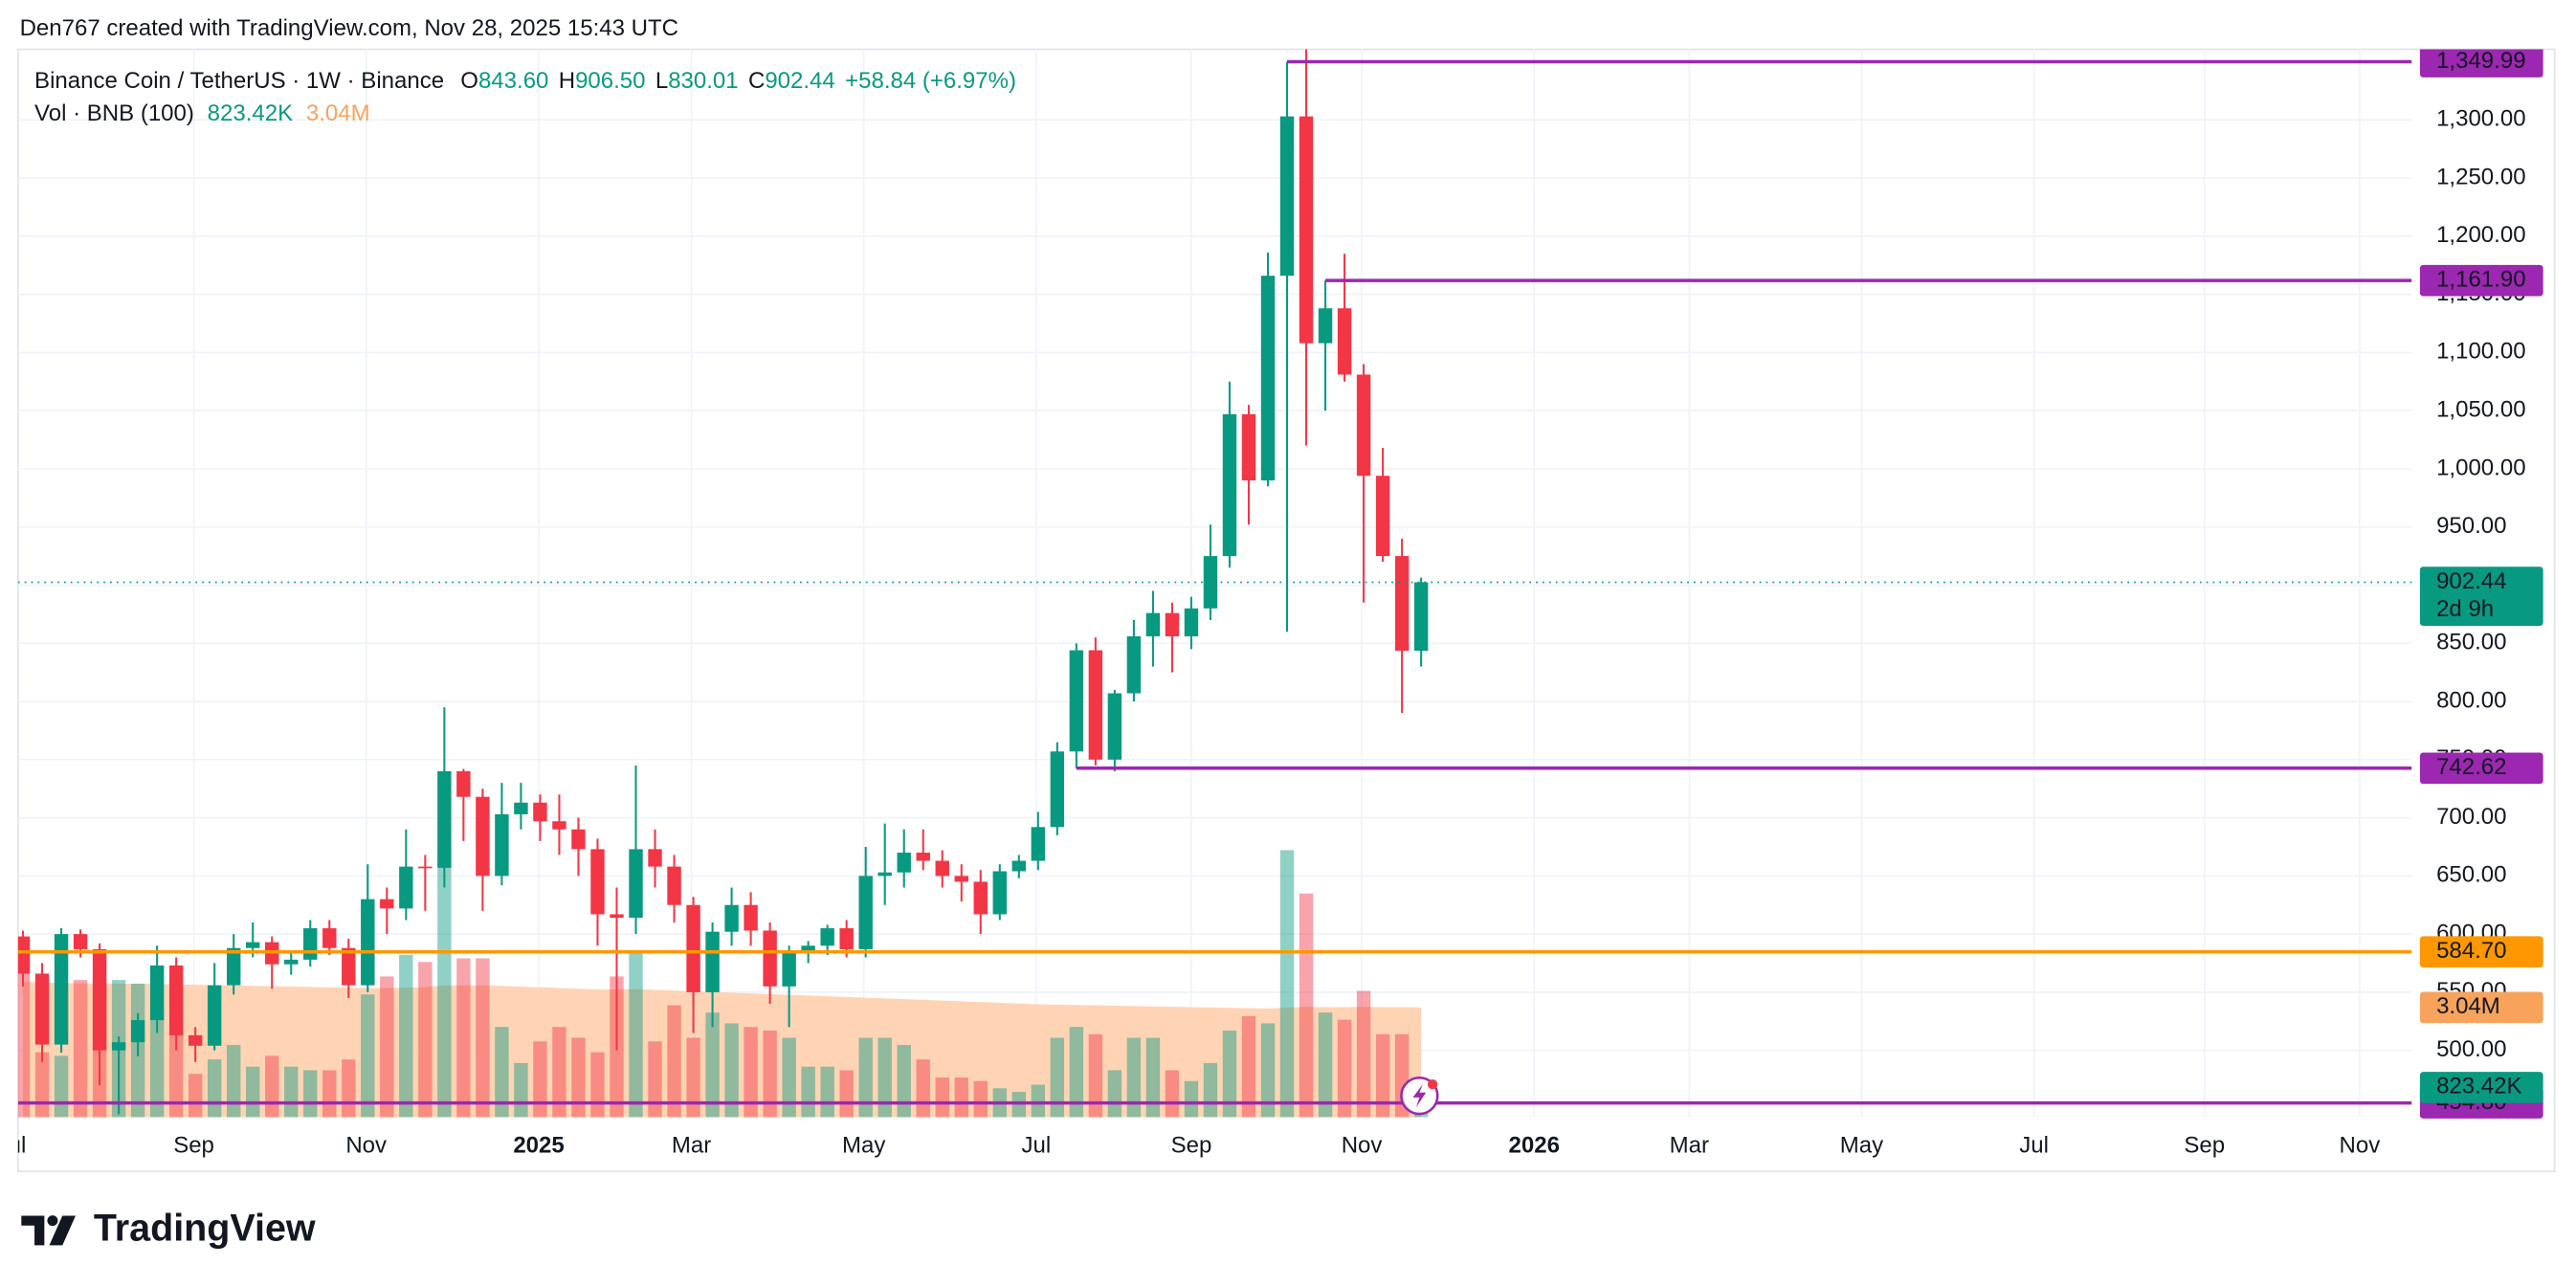  I want to click on alert-dot, so click(1432, 1084).